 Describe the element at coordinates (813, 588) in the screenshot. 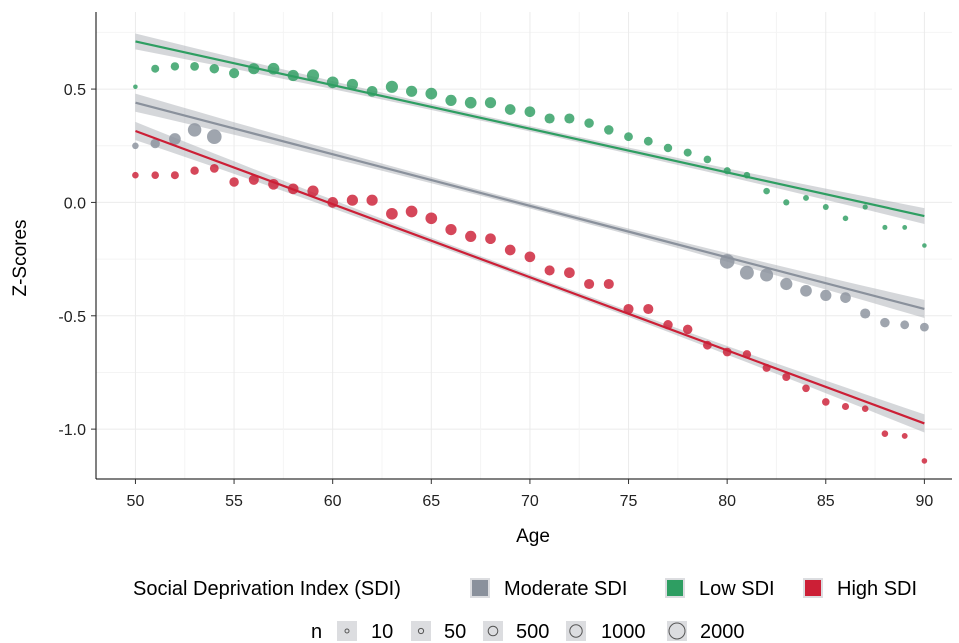

I see `legend-swatch-high-sdi` at that location.